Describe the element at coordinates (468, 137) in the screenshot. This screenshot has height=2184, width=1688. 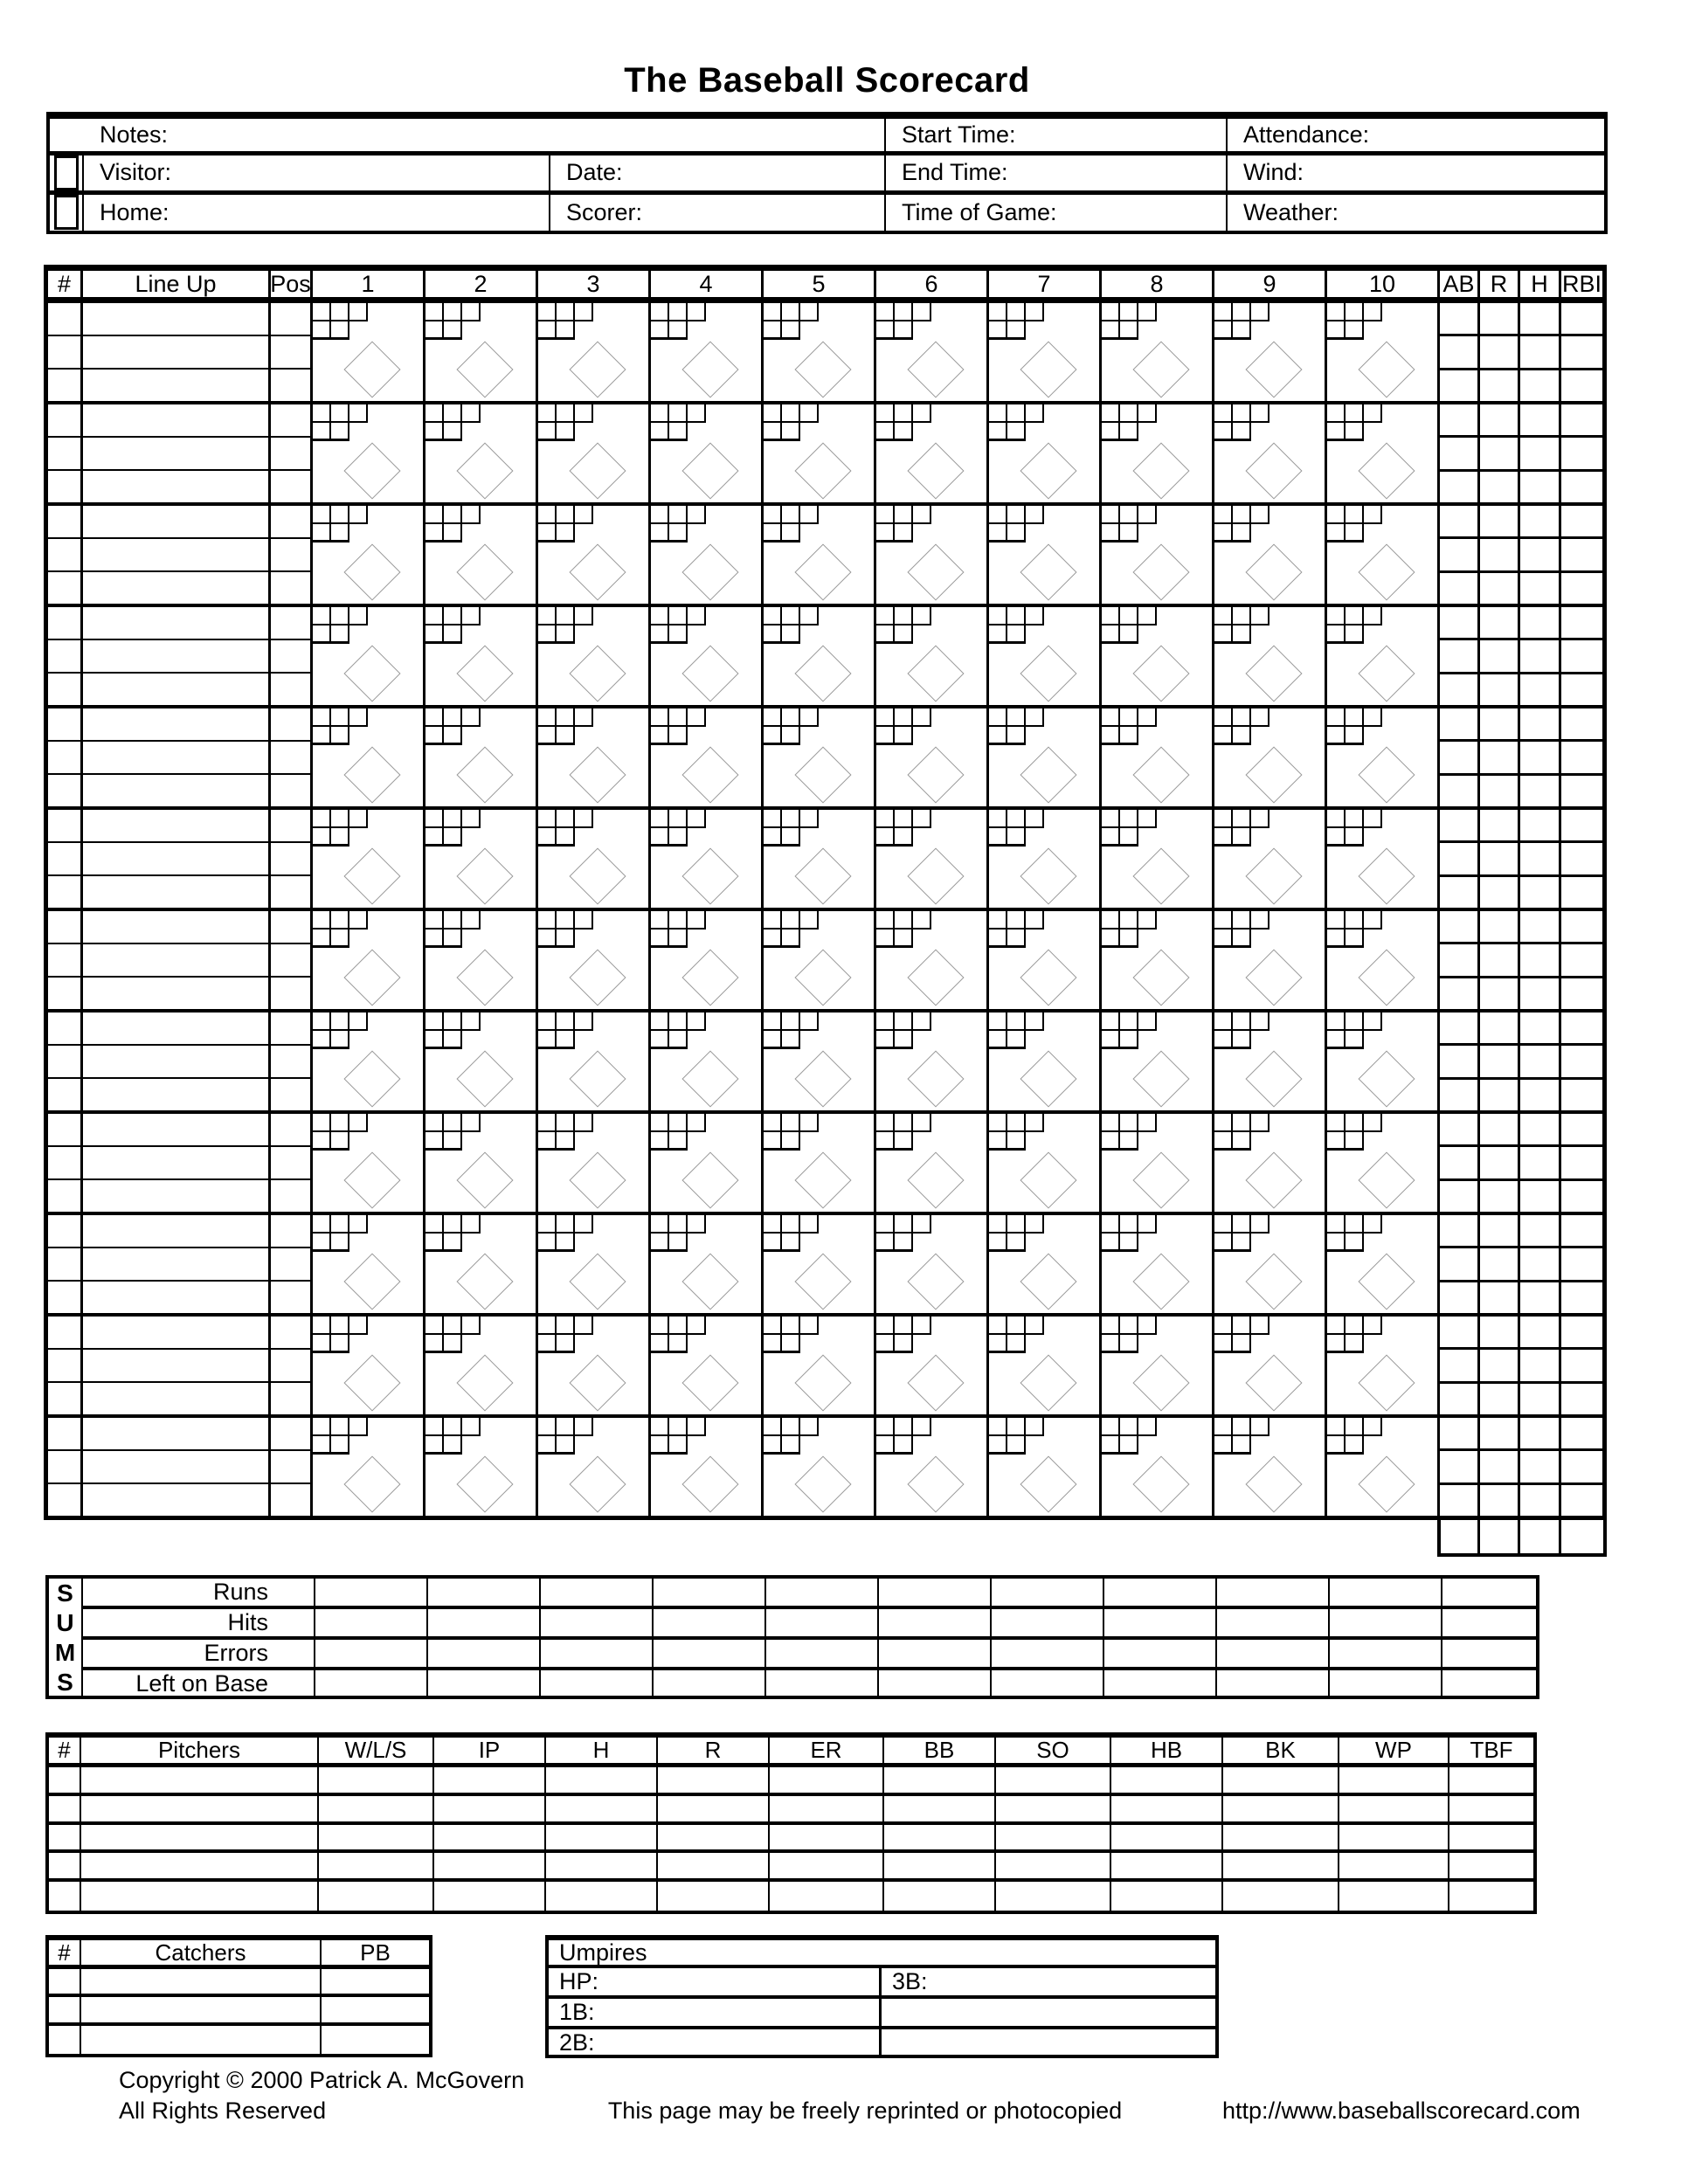
I see `notes-cell: Notes:` at that location.